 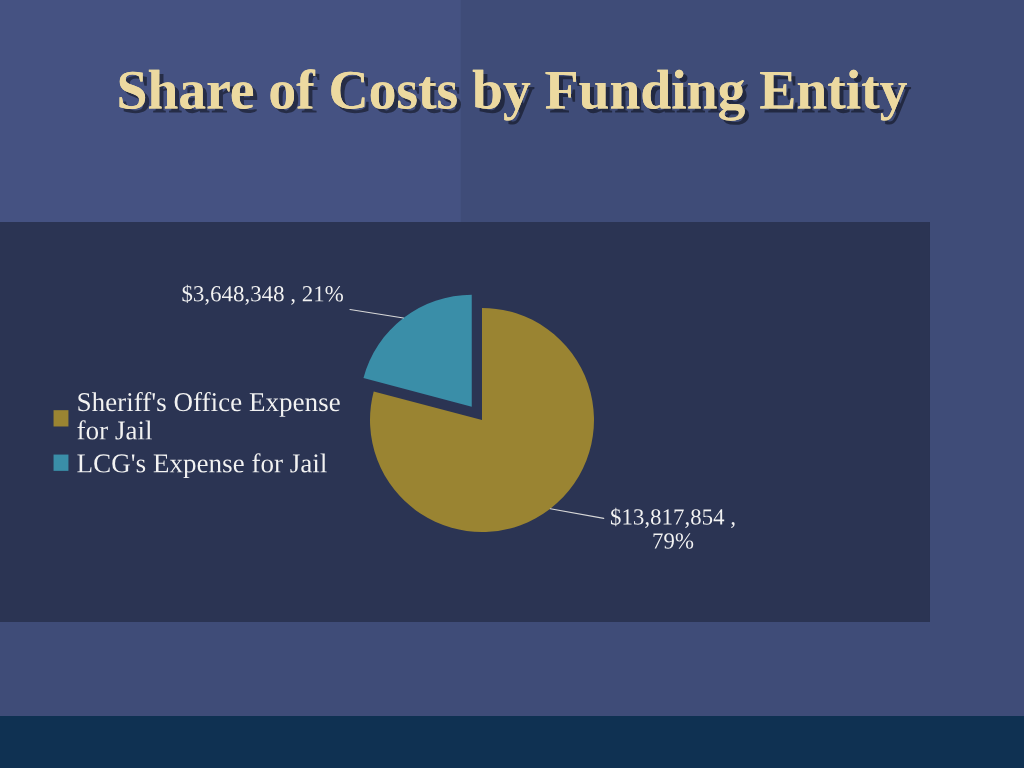 What do you see at coordinates (515, 97) in the screenshot?
I see `chart-title: Share of Costs by Funding Entity` at bounding box center [515, 97].